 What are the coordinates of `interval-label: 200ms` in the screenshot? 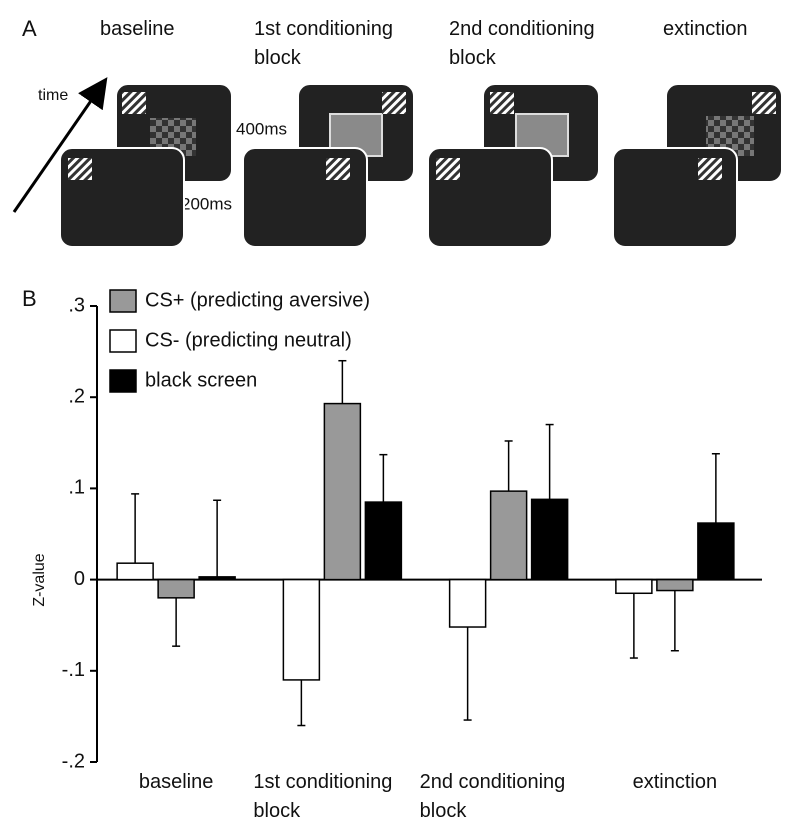 It's located at (206, 203).